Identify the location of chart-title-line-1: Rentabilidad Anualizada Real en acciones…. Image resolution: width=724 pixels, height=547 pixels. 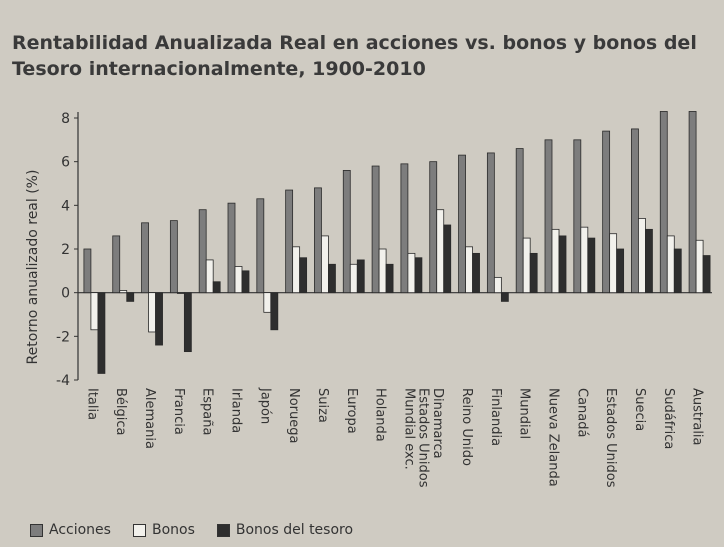
(354, 43).